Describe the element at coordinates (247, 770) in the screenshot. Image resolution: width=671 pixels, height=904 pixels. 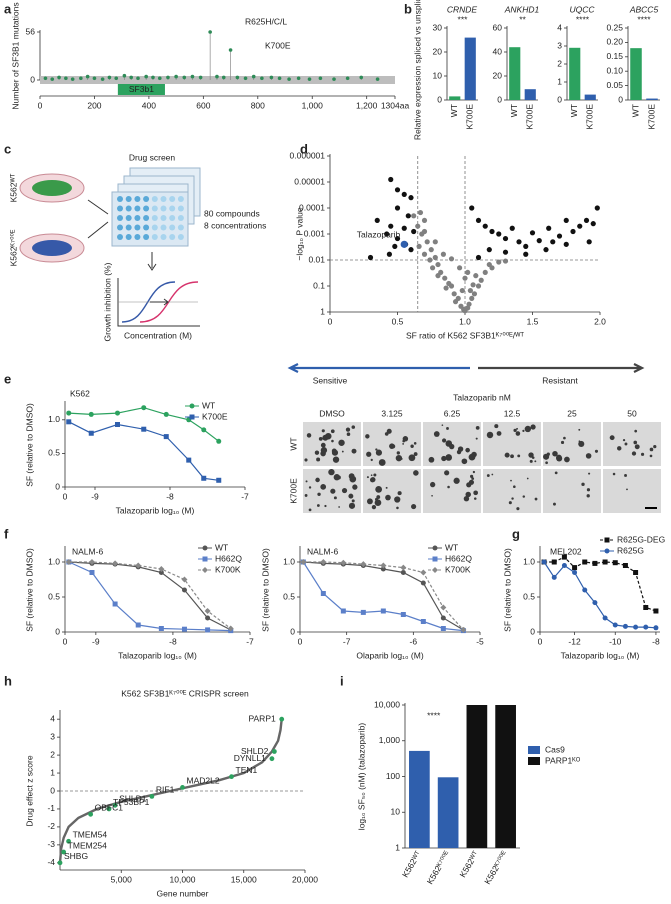
I see `gene-label: TEN1` at that location.